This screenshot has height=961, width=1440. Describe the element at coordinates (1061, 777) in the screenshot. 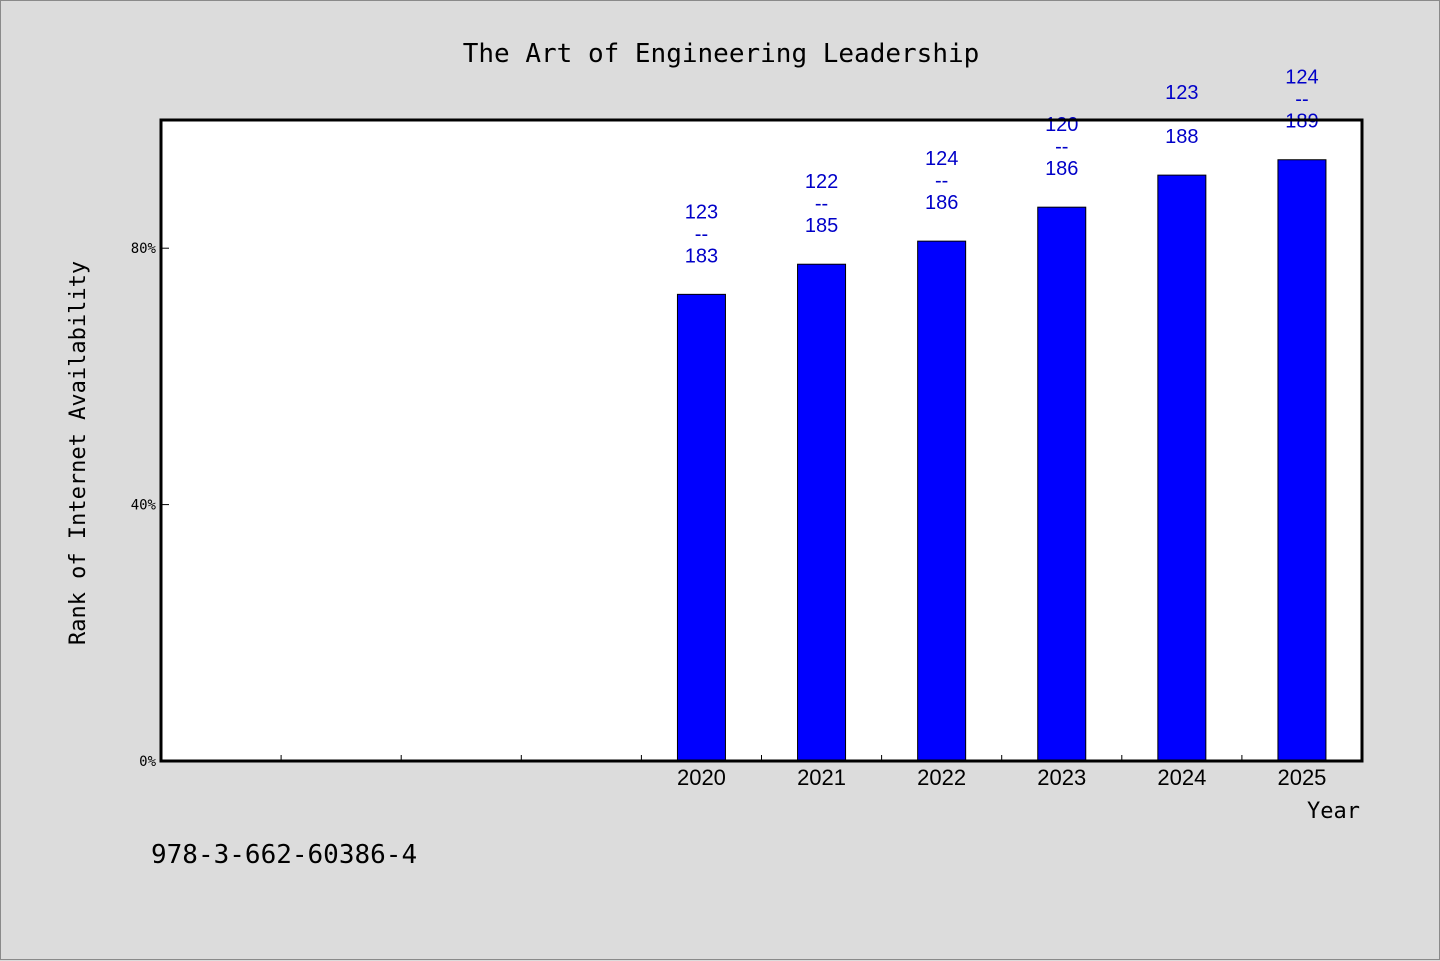

I see `x-tick-label-2023: 2023` at that location.